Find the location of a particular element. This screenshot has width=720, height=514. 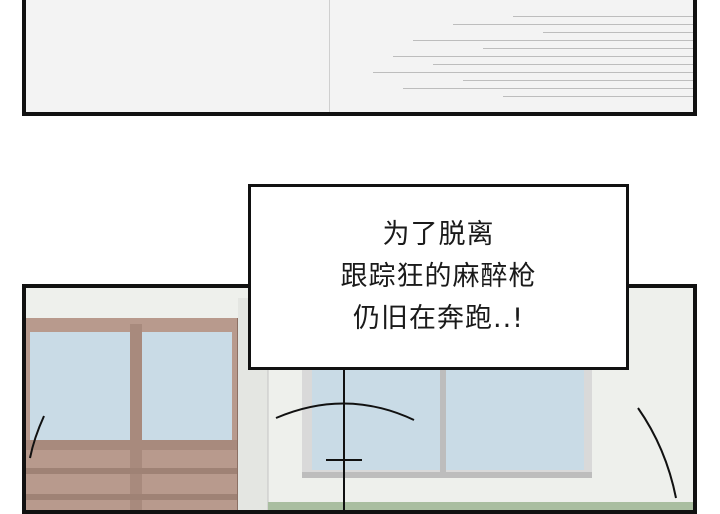

left-window is located at coordinates (132, 414).